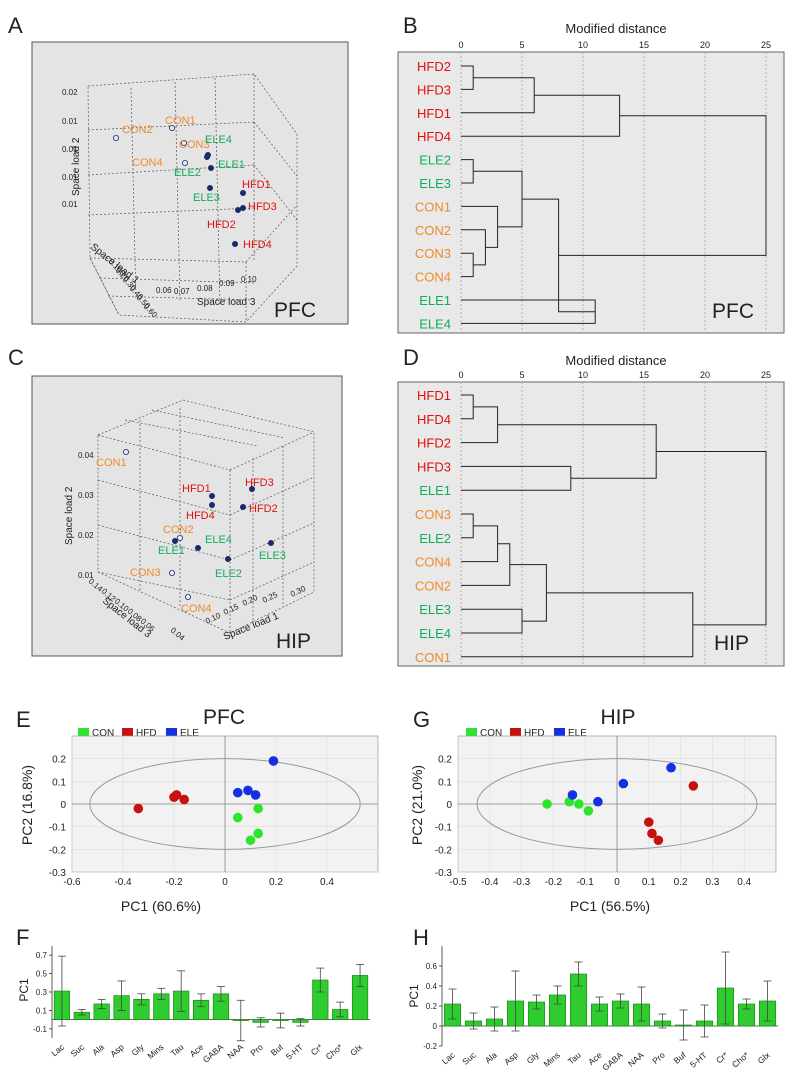 This screenshot has width=797, height=1072. Describe the element at coordinates (293, 641) in the screenshot. I see `c-region-label: HIP` at that location.